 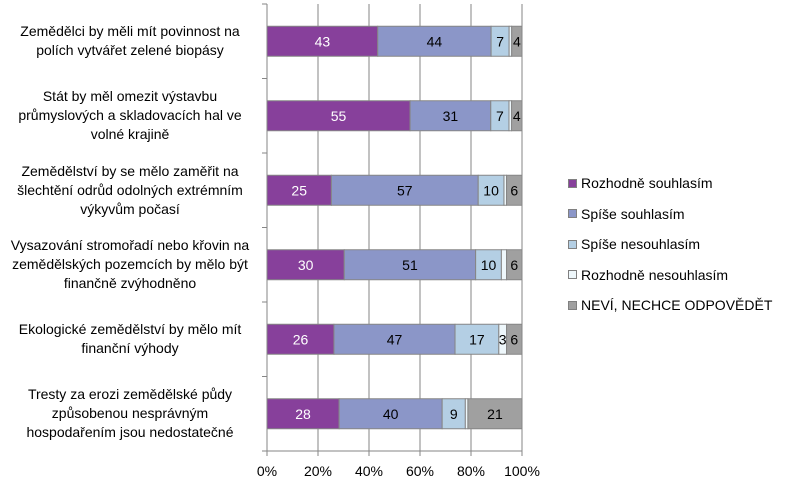 I want to click on legend-label: Rozhodně nesouhlasím, so click(x=655, y=274).